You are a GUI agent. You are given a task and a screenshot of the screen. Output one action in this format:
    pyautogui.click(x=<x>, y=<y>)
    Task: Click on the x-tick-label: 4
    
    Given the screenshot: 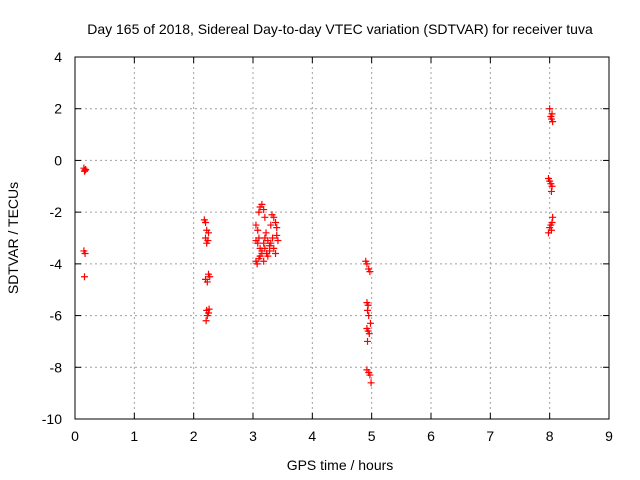 What is the action you would take?
    pyautogui.click(x=312, y=436)
    